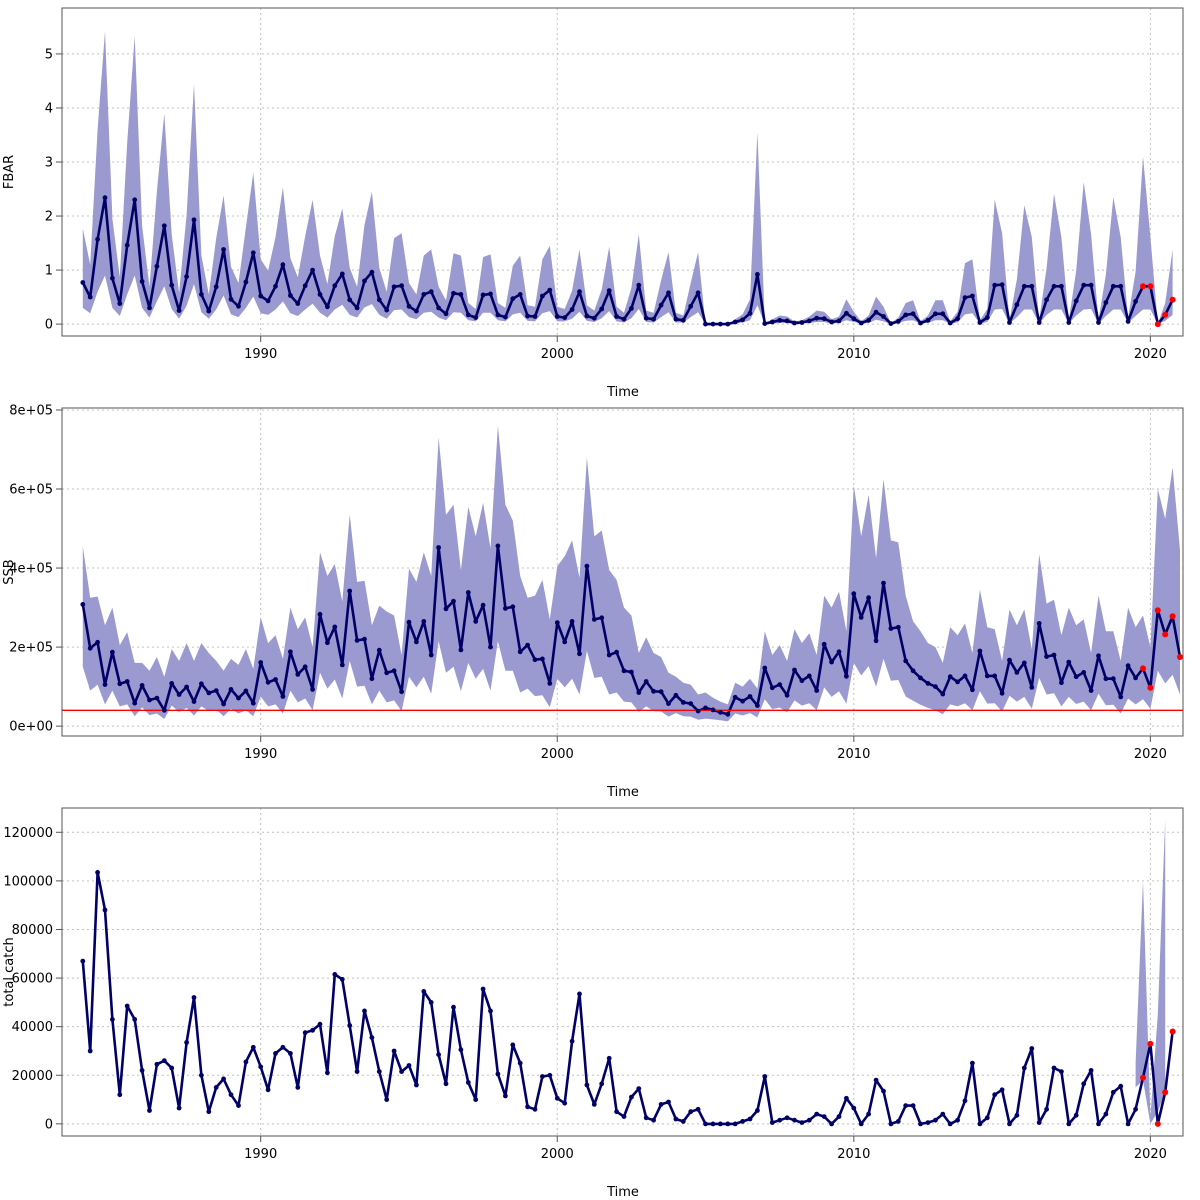 The height and width of the screenshot is (1200, 1200). Describe the element at coordinates (32, 979) in the screenshot. I see `catch-y-tick-label: 60000` at that location.